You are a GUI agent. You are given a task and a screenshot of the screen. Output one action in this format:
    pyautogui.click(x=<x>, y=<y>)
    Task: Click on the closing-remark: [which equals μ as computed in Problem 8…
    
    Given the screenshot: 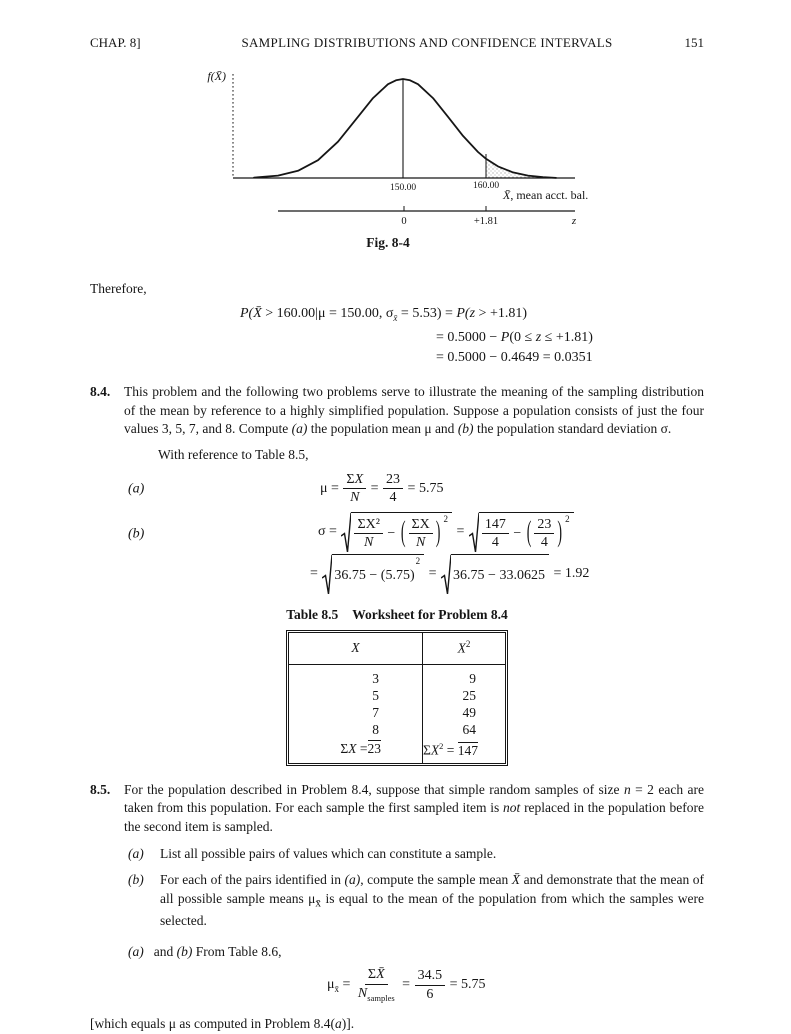 What is the action you would take?
    pyautogui.click(x=222, y=1024)
    